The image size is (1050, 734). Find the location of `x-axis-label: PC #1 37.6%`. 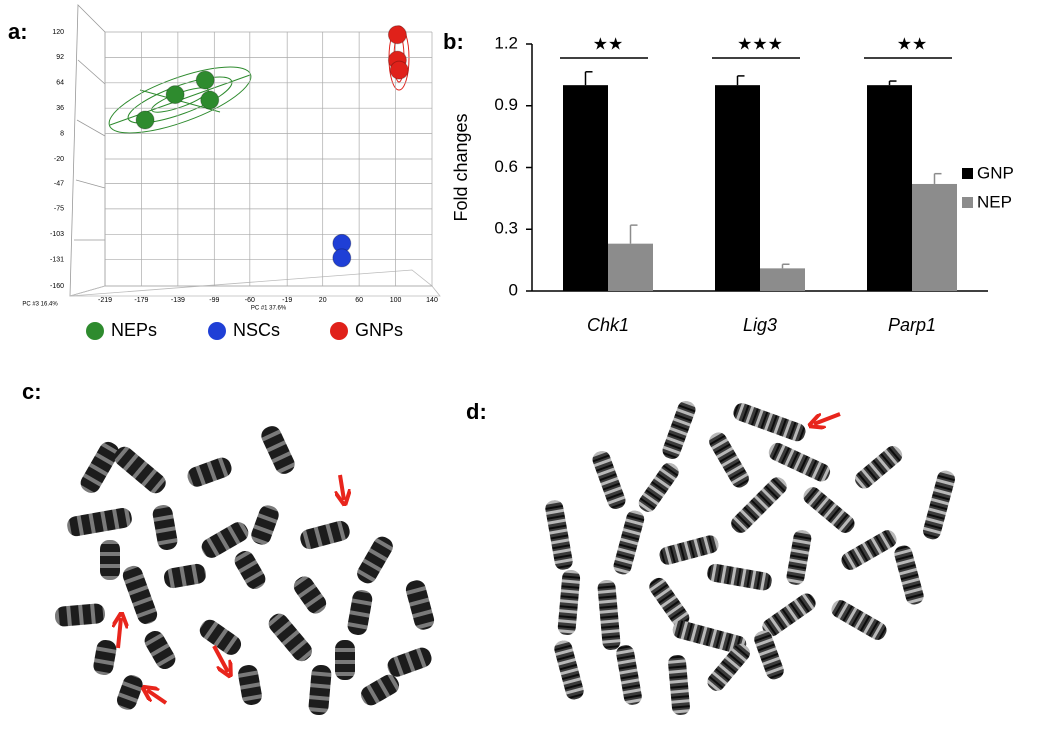

x-axis-label: PC #1 37.6% is located at coordinates (269, 309).